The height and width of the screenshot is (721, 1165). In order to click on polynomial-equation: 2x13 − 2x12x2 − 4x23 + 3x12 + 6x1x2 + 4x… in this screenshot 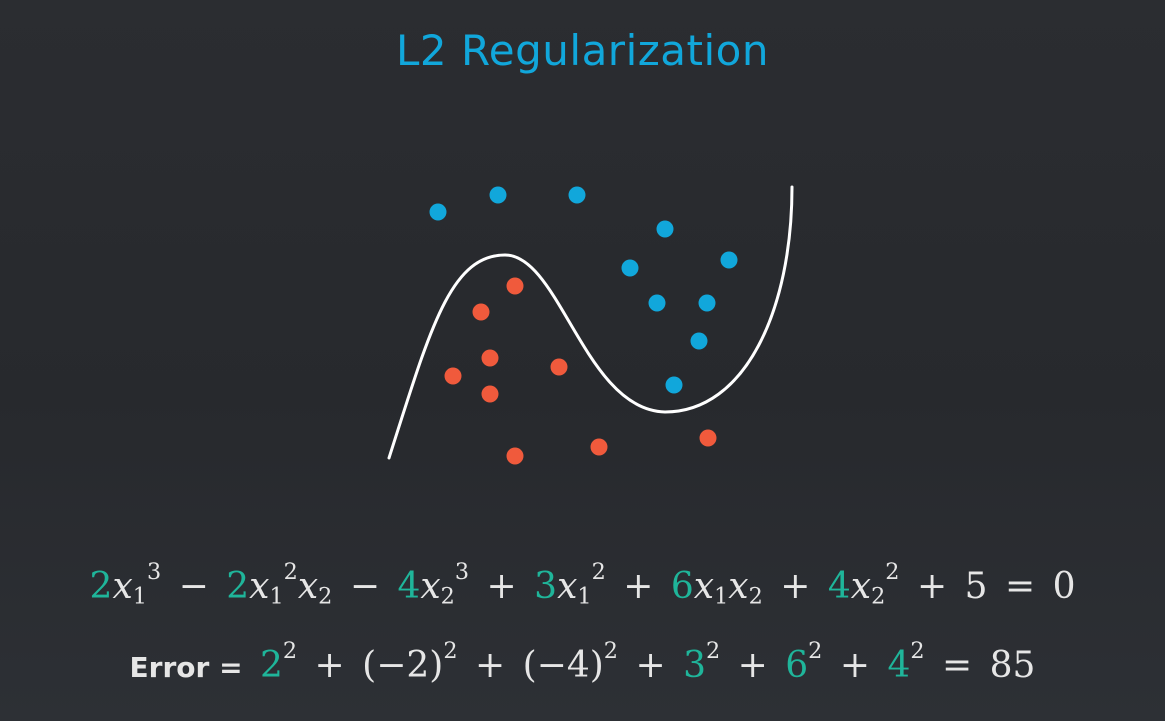, I will do `click(582, 584)`.